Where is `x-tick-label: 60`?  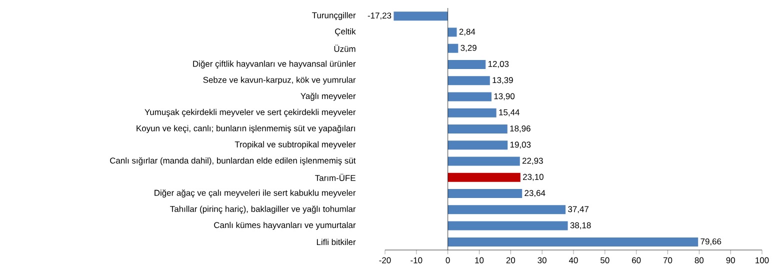
x-tick-label: 60 is located at coordinates (636, 260).